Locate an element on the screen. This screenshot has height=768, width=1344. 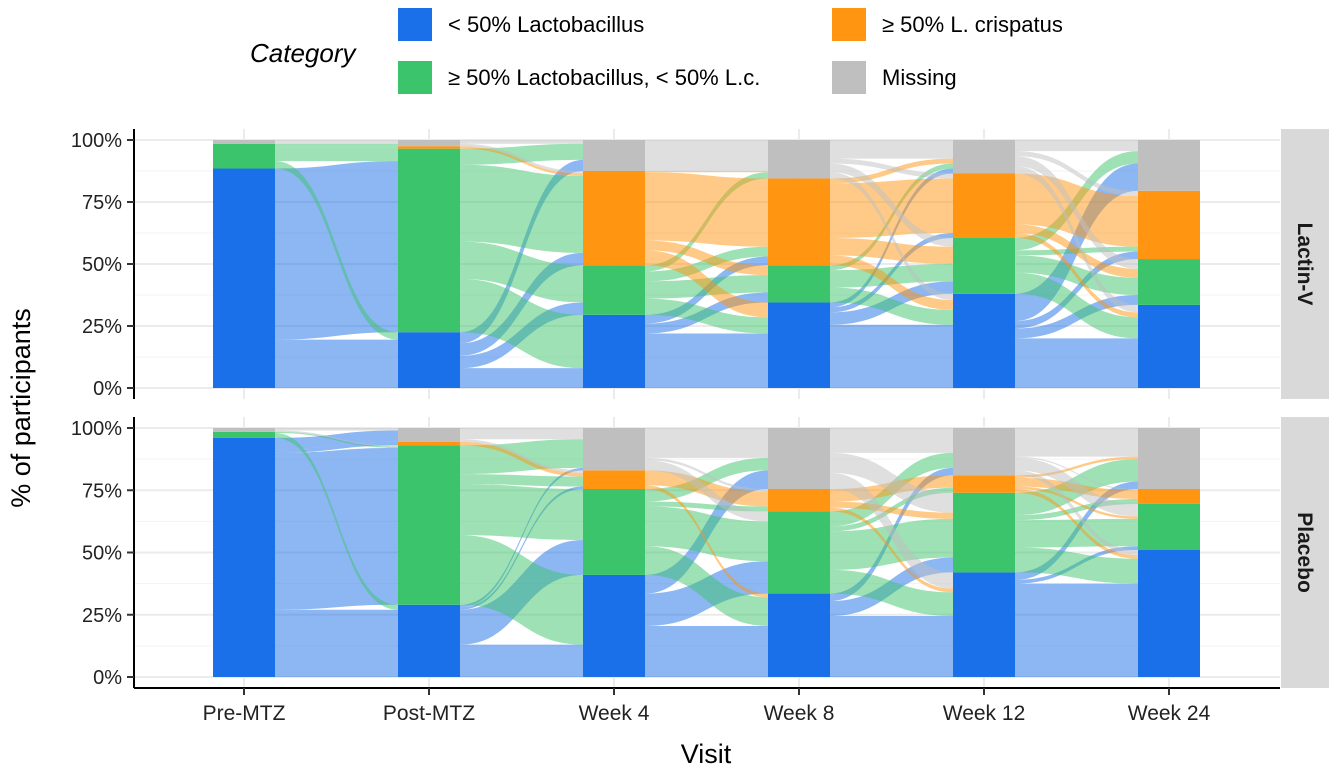
flow-placebo-week-4-missing-to-50-lactobacillus-50-l-c is located at coordinates (706, 491).